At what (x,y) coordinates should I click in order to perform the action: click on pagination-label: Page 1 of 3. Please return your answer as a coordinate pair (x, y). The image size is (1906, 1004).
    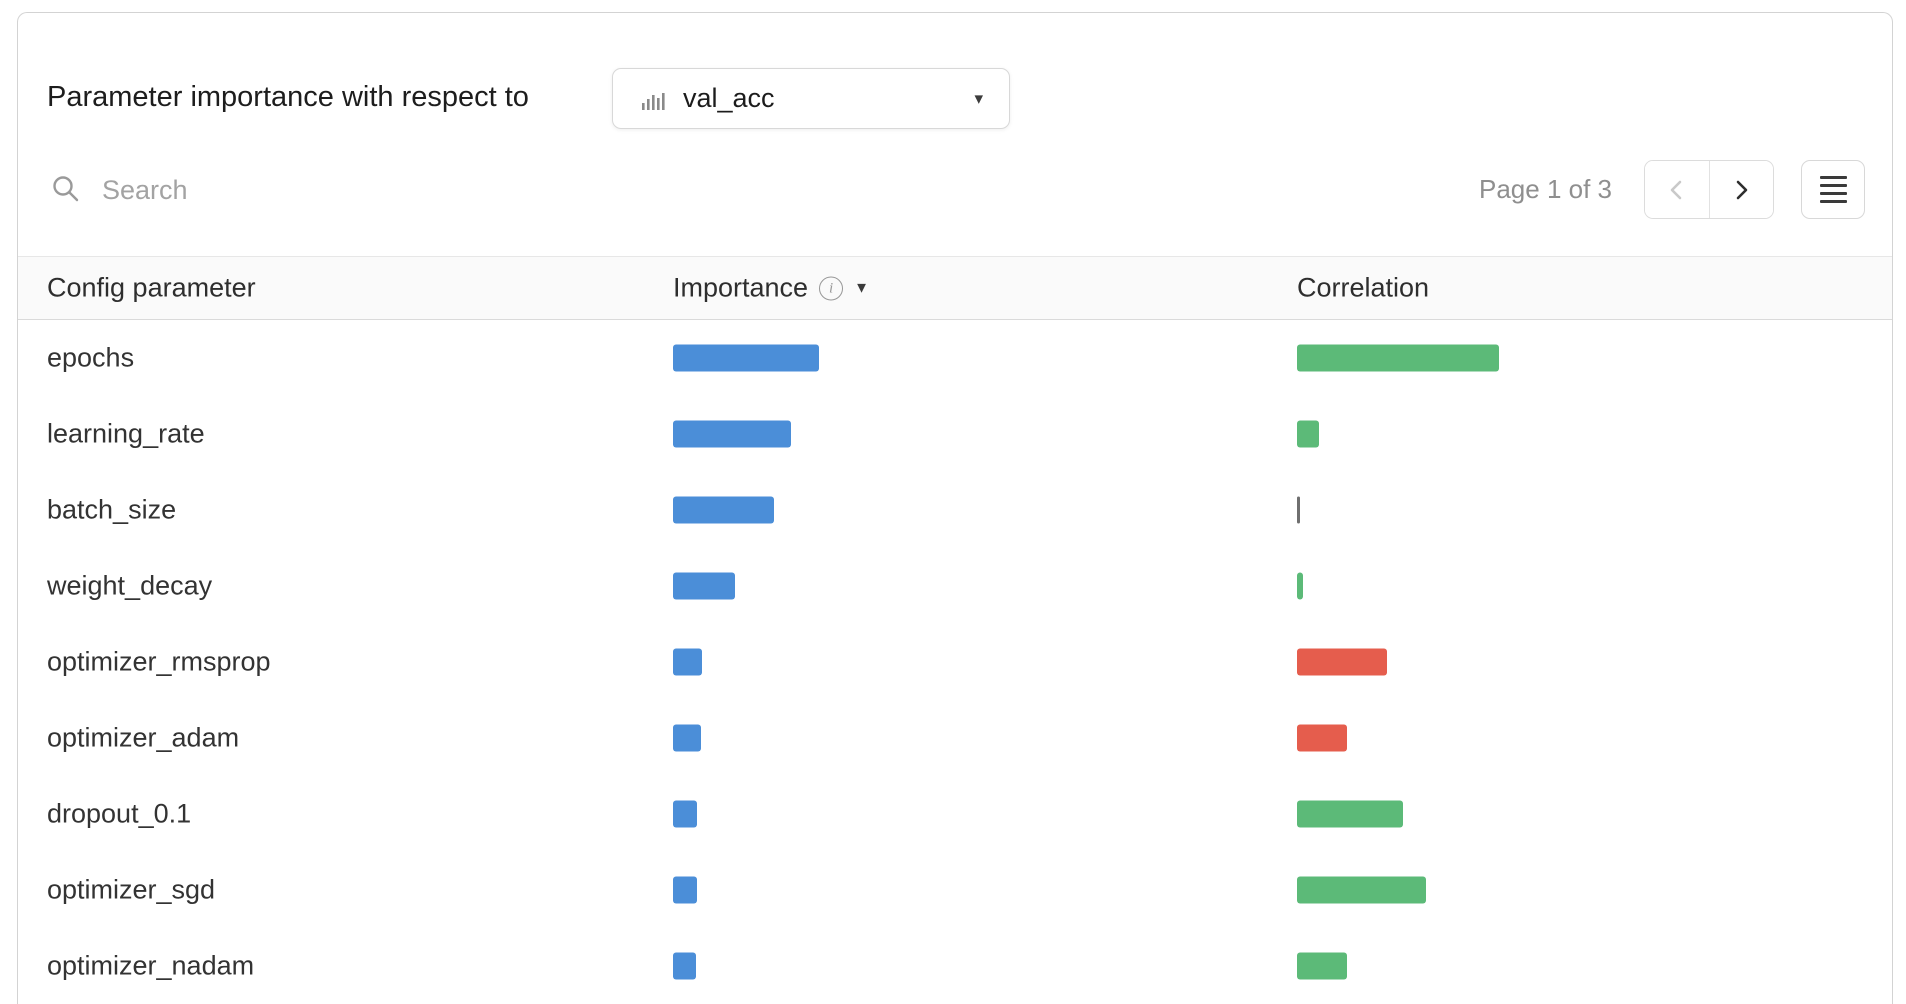
    Looking at the image, I should click on (1545, 189).